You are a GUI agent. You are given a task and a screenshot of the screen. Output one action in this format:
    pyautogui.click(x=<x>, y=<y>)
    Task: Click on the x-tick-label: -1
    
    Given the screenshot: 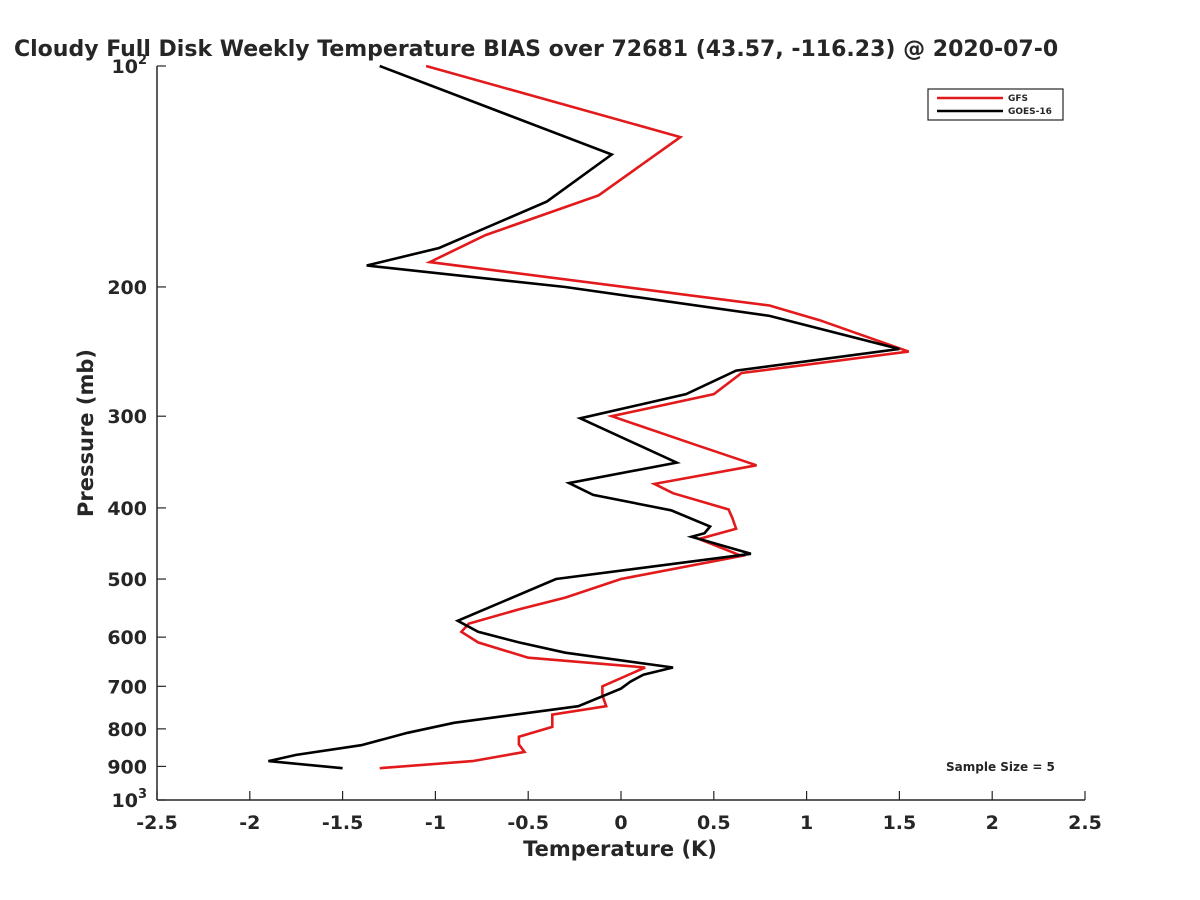 What is the action you would take?
    pyautogui.click(x=435, y=823)
    